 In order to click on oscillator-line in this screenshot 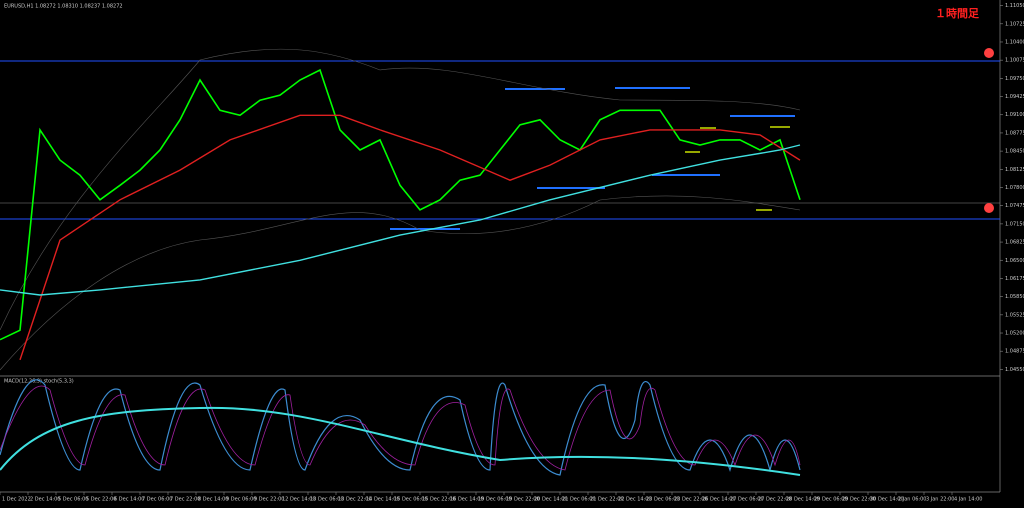, I will do `click(400, 427)`.